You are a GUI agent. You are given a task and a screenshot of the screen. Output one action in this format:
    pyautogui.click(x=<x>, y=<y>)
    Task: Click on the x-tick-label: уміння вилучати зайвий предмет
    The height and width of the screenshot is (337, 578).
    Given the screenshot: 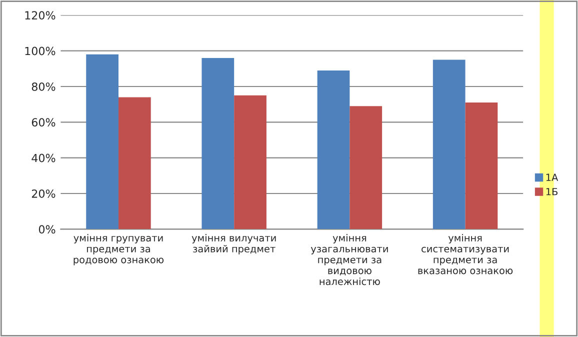 What is the action you would take?
    pyautogui.click(x=234, y=244)
    